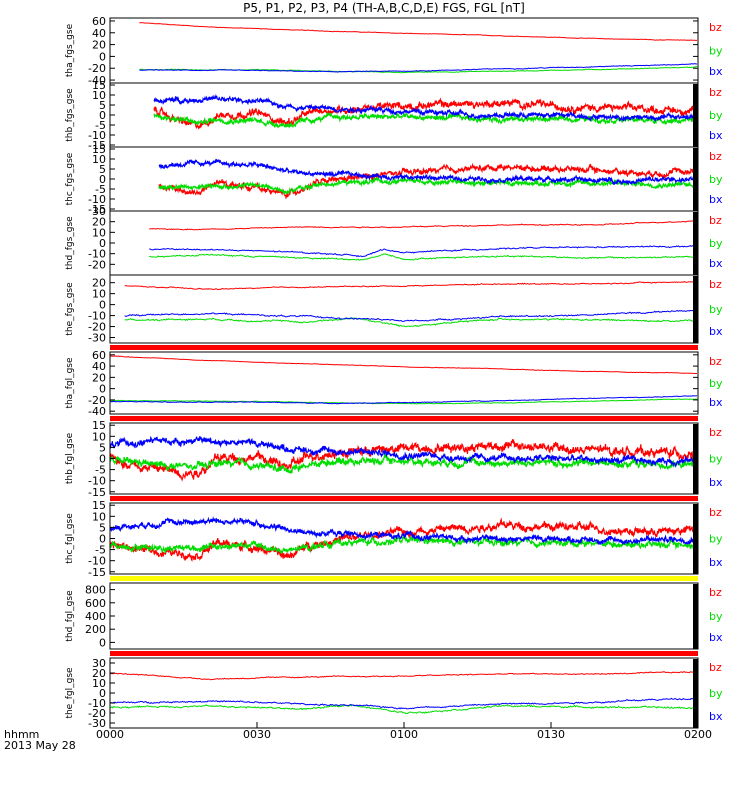  What do you see at coordinates (404, 703) in the screenshot?
I see `series-bx-the_fgl_gse` at bounding box center [404, 703].